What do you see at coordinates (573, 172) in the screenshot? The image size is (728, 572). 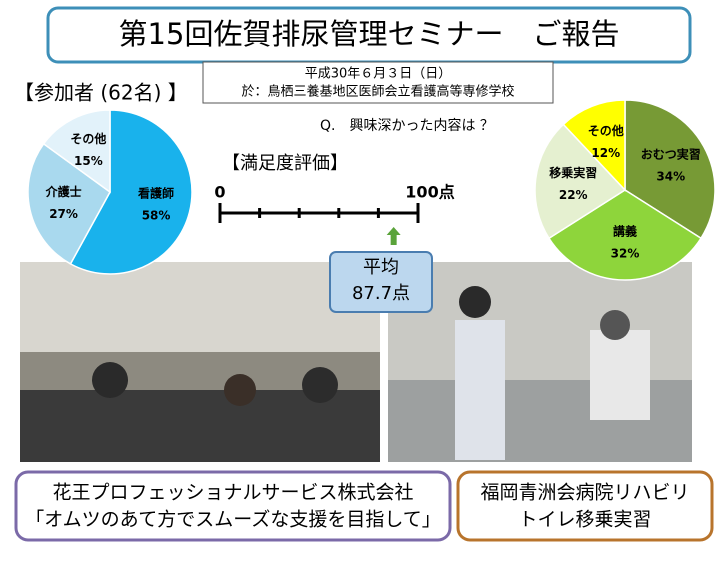 I see `slice-label: 移乗実習` at bounding box center [573, 172].